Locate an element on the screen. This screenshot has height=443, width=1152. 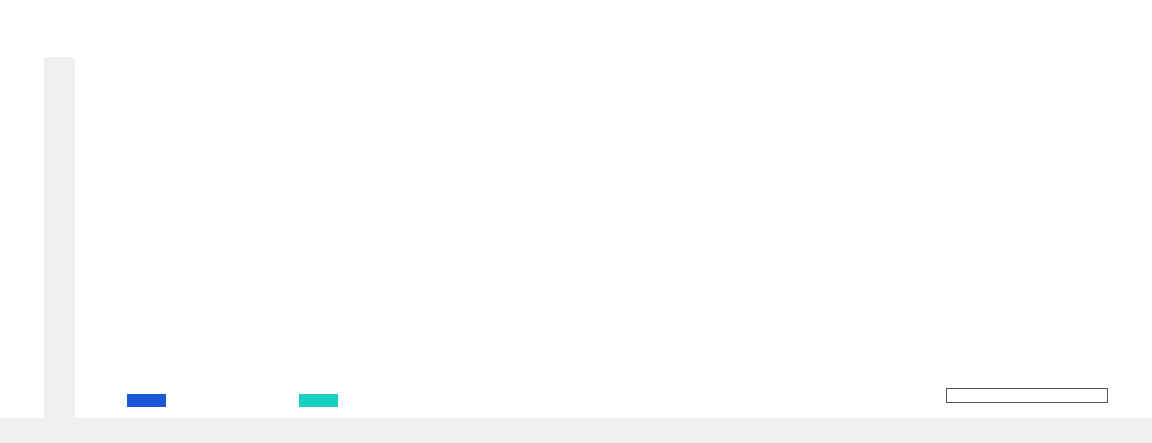
cloud-density-scale is located at coordinates (1027, 395).